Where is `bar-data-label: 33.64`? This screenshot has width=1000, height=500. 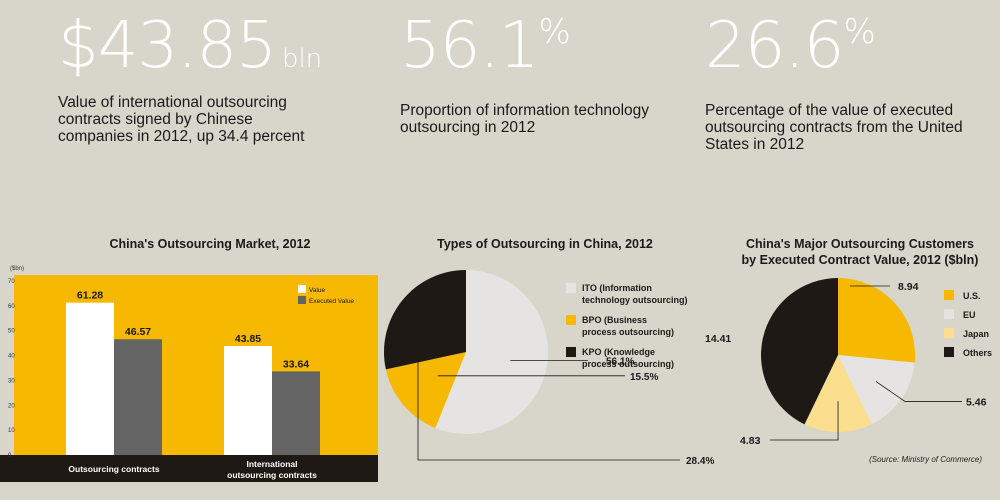
bar-data-label: 33.64 is located at coordinates (296, 364).